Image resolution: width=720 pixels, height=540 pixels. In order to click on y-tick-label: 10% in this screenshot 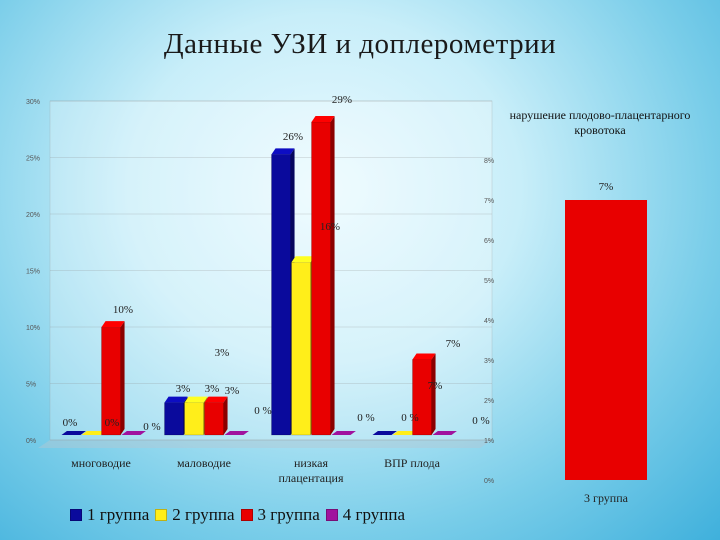, I will do `click(33, 328)`.